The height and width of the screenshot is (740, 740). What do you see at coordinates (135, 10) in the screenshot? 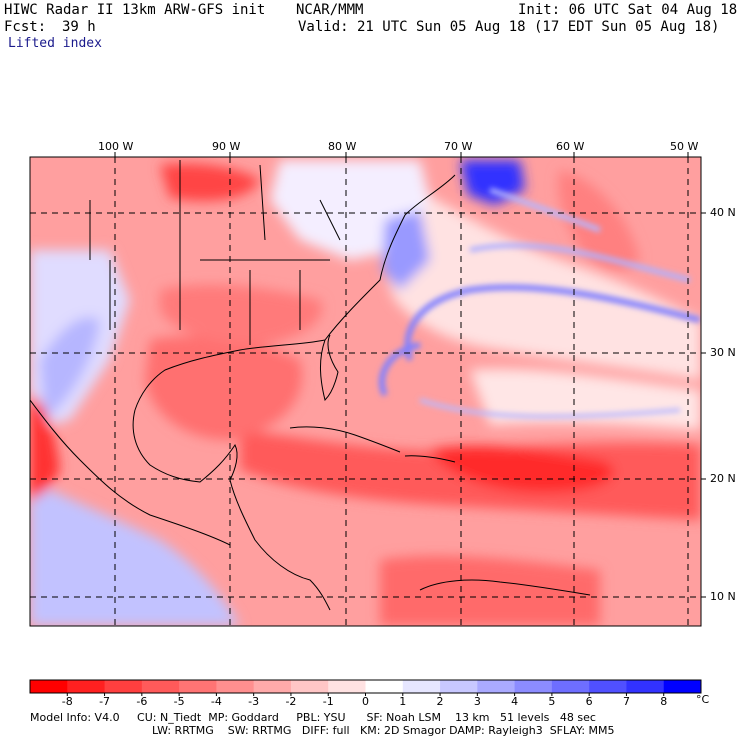
I see `model-title: HIWC Radar II 13km ARW-GFS init` at bounding box center [135, 10].